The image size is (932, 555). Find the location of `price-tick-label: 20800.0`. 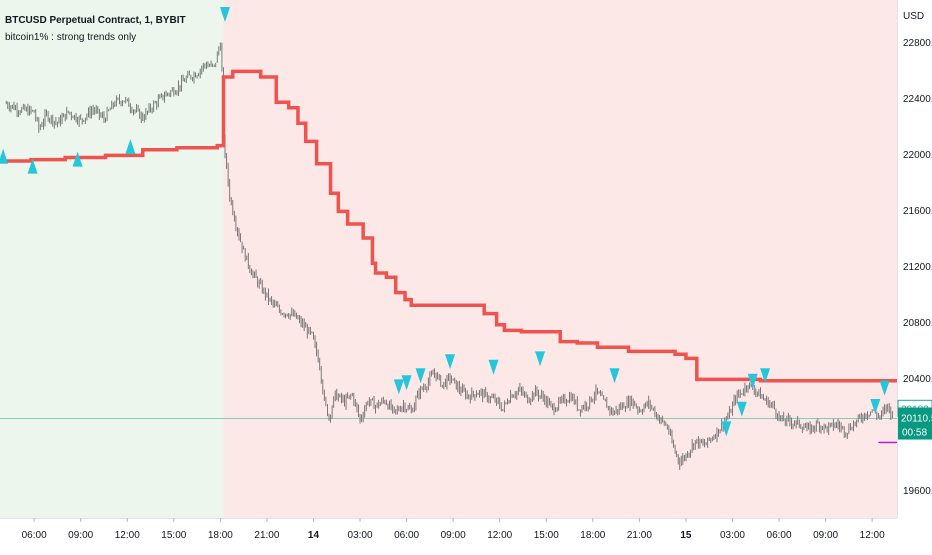

price-tick-label: 20800.0 is located at coordinates (917, 323).